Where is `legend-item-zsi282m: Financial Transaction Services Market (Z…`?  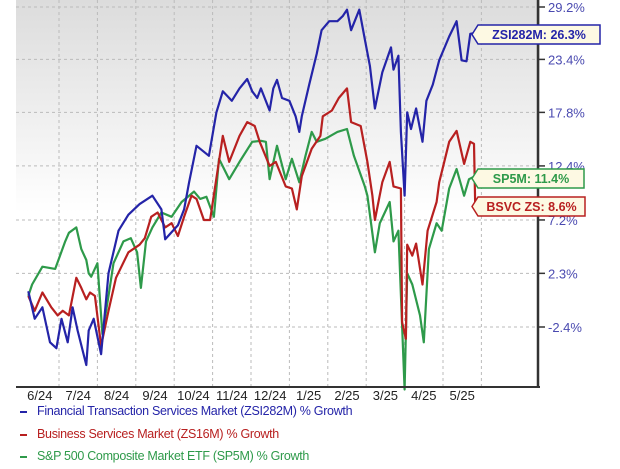
legend-item-zsi282m: Financial Transaction Services Market (Z… is located at coordinates (186, 411).